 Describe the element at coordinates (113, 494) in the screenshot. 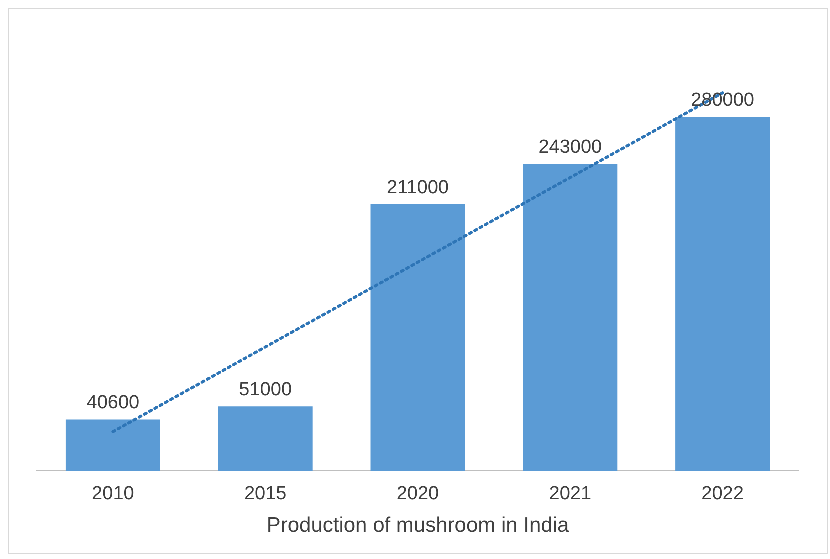

I see `x-tick-label: 2010` at that location.